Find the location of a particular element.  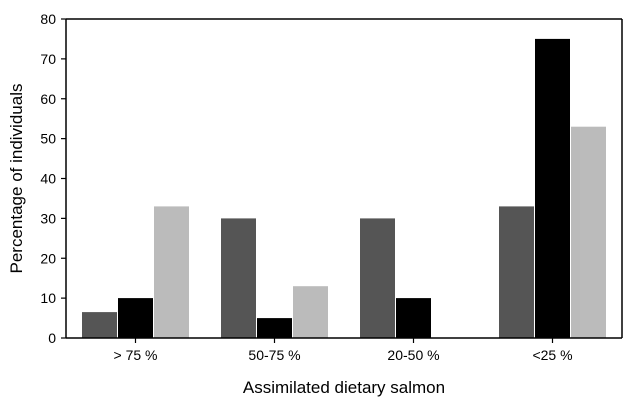

x-tick-label: 50-75 % is located at coordinates (274, 355).